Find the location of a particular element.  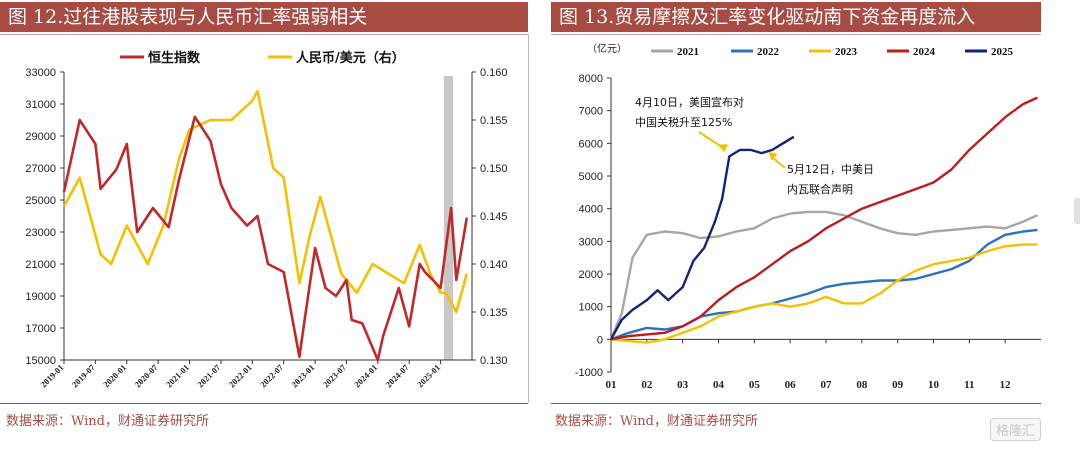

legend-label: 2025 is located at coordinates (1002, 52).